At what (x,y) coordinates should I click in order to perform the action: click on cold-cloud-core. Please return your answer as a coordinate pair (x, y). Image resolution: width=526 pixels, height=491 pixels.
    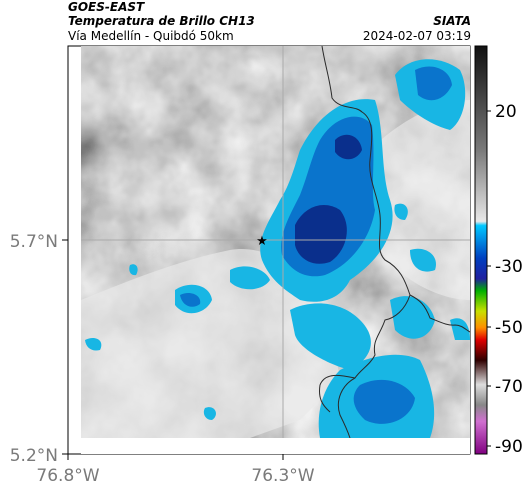
    Looking at the image, I should click on (328, 199).